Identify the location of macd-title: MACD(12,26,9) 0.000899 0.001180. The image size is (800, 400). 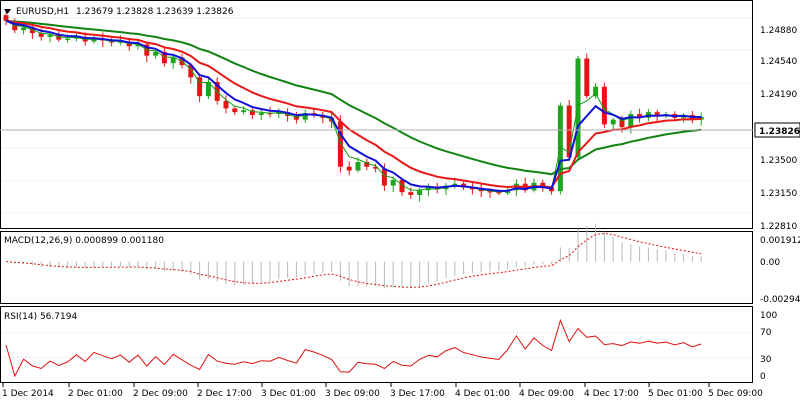
(84, 241).